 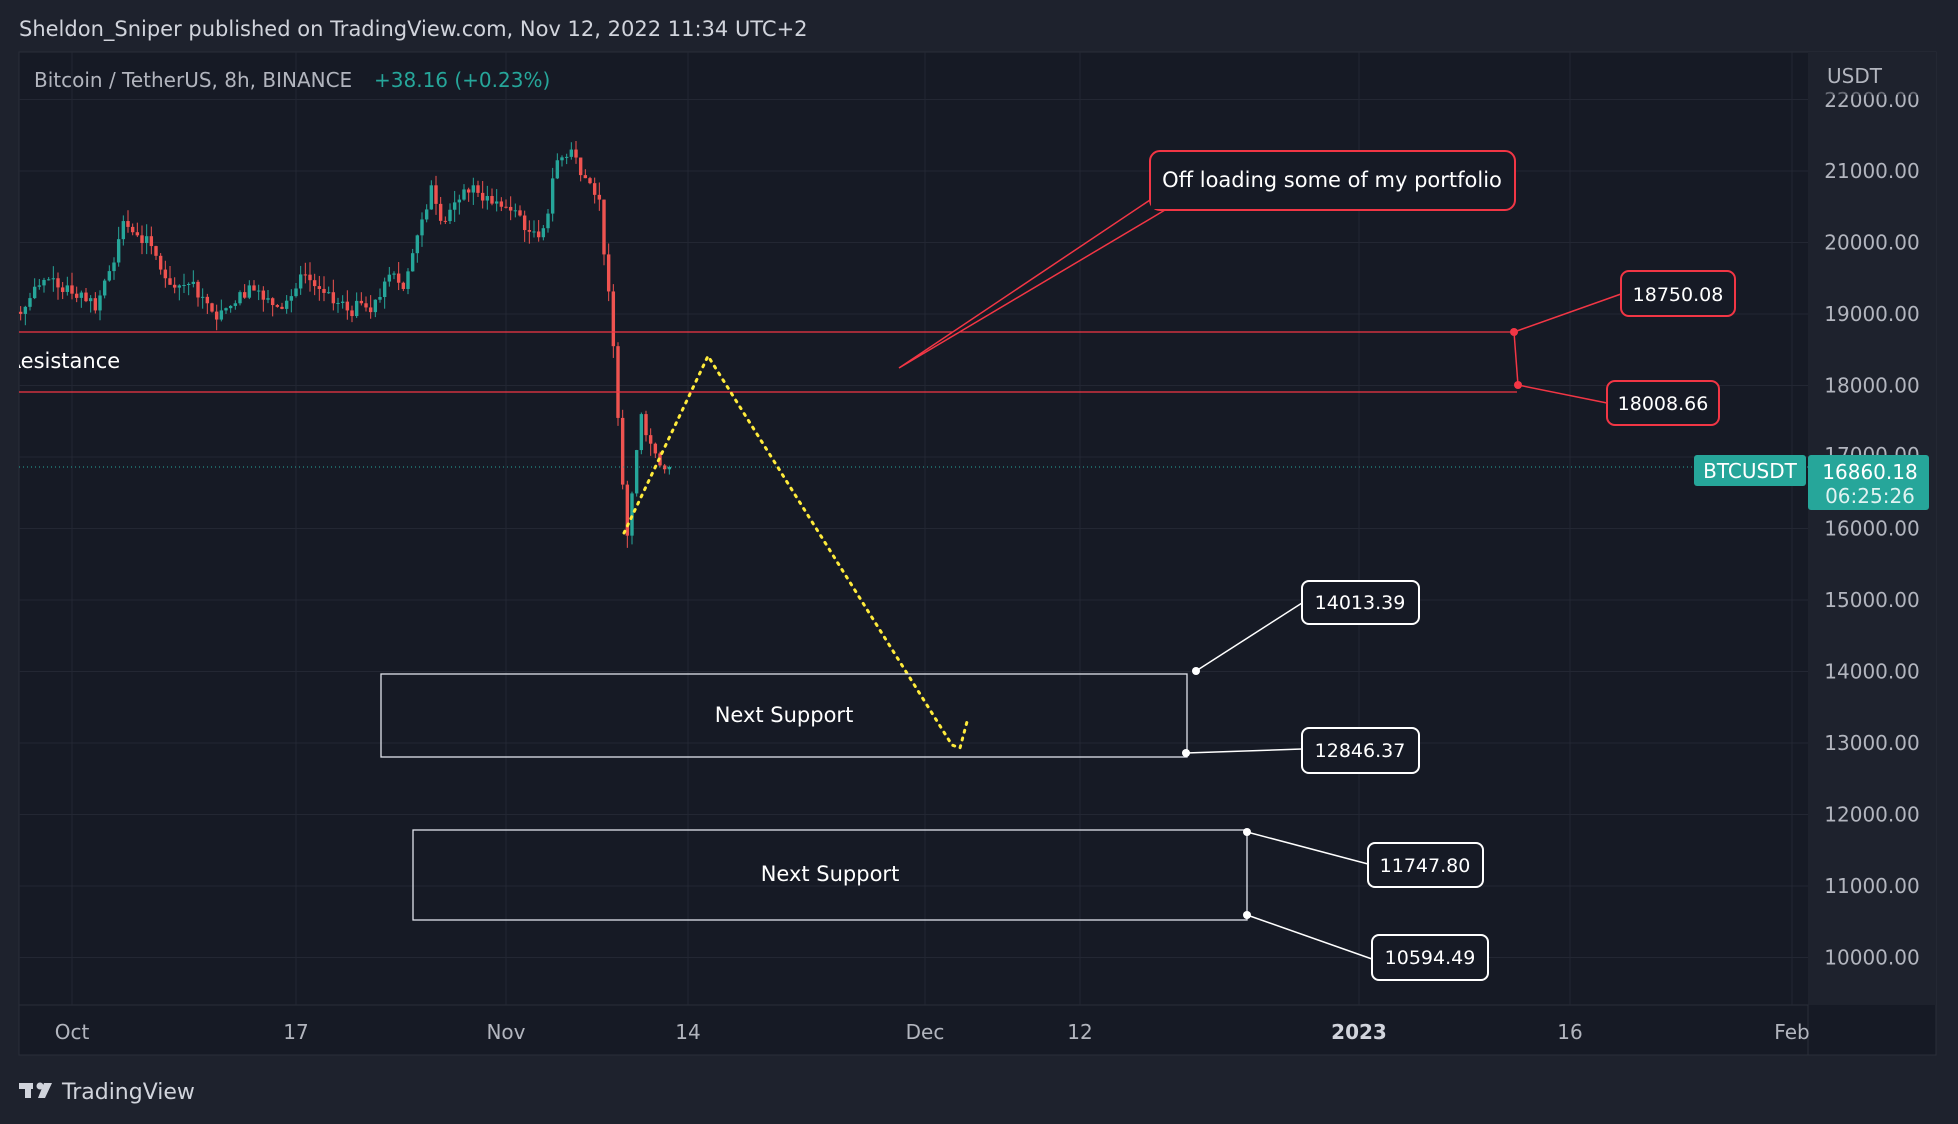 I want to click on price-tick-label: 19000.00, so click(x=1871, y=314).